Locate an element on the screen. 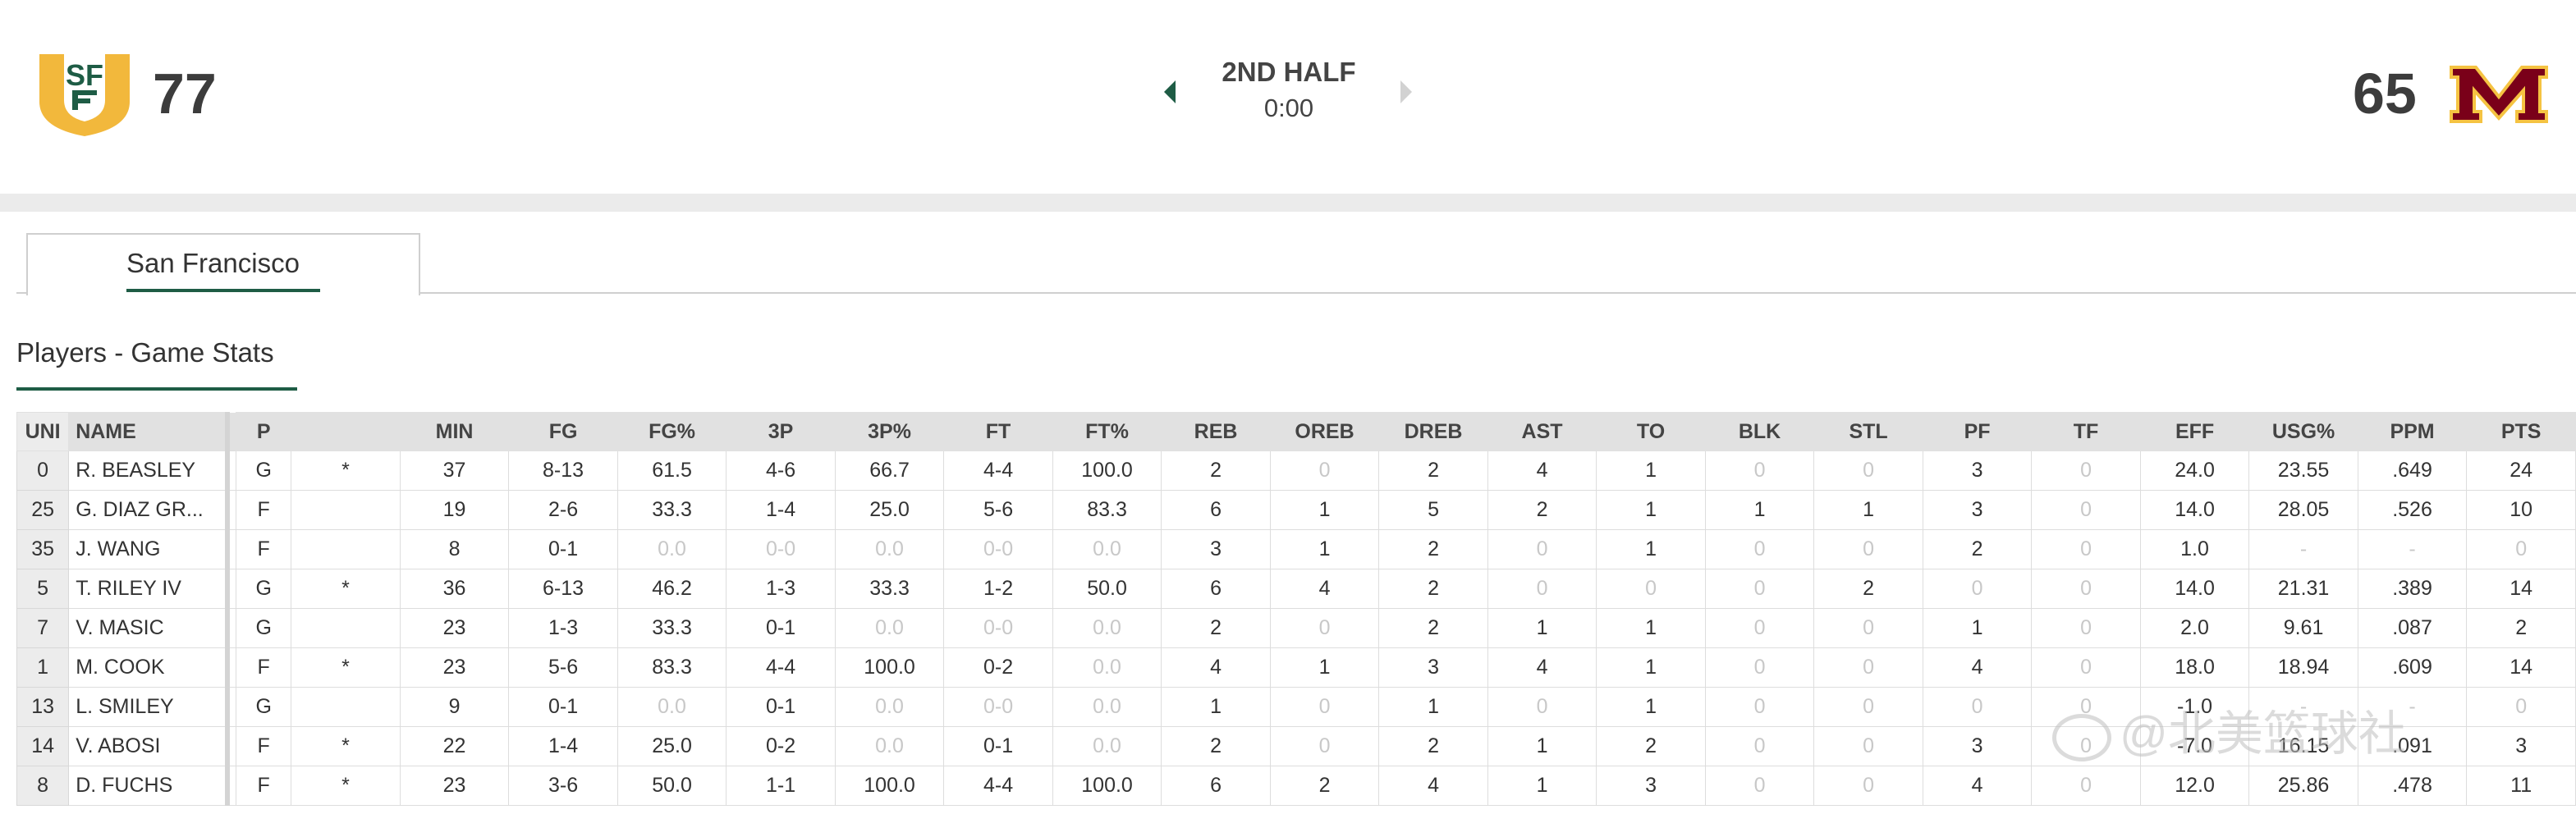  column-header-tf: TF is located at coordinates (2086, 431).